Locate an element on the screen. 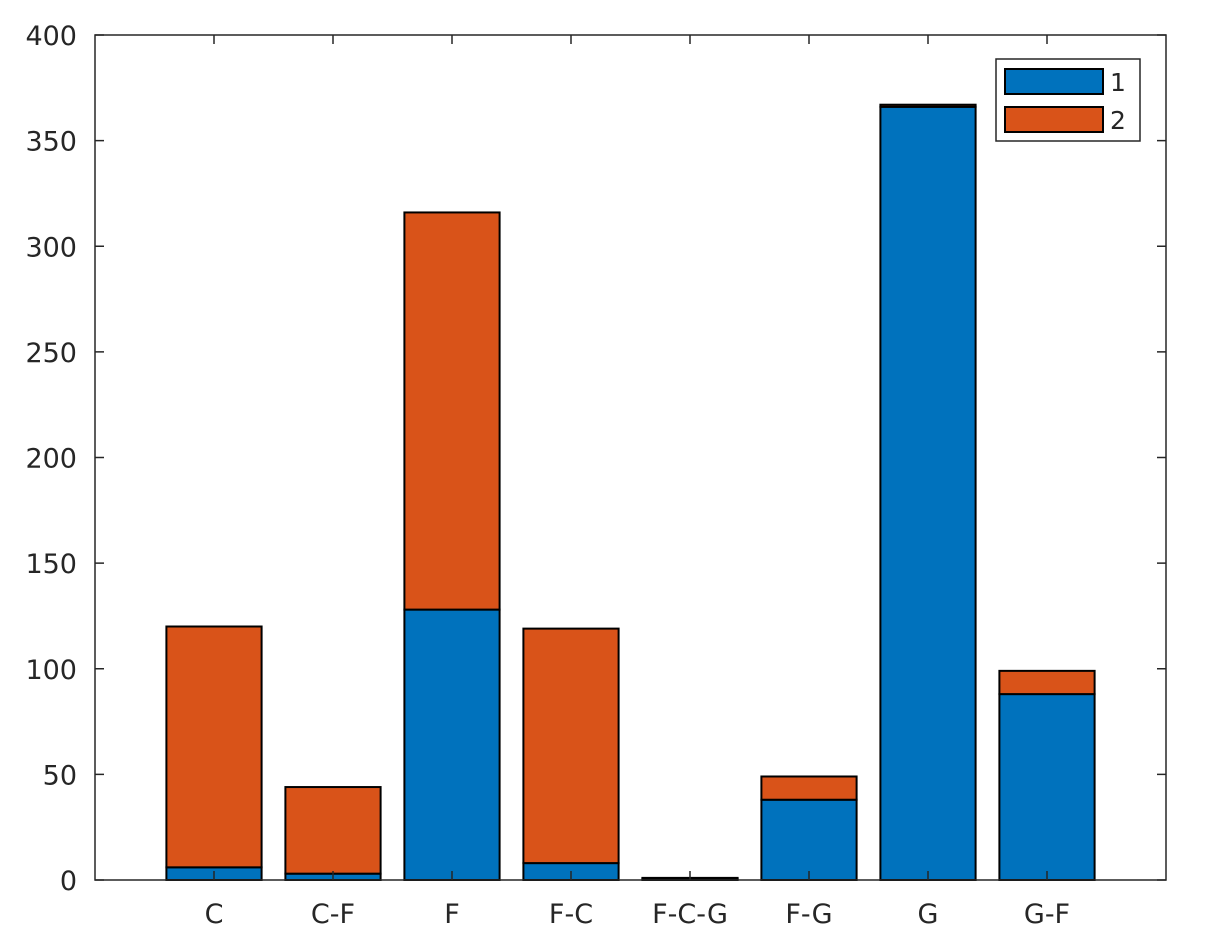  legend-label-2: 2 is located at coordinates (1118, 120).